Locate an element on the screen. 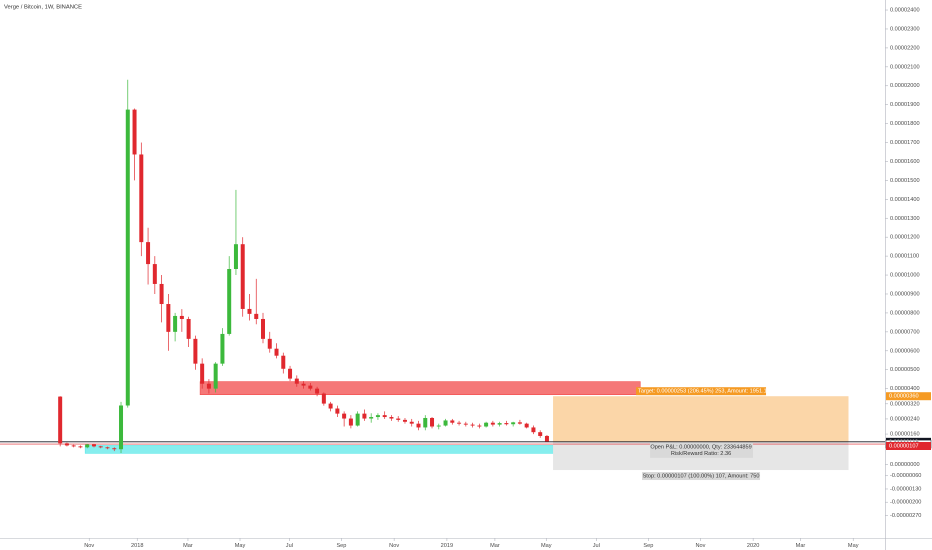 The width and height of the screenshot is (932, 550). y-tick-label: -0.00000060 is located at coordinates (905, 476).